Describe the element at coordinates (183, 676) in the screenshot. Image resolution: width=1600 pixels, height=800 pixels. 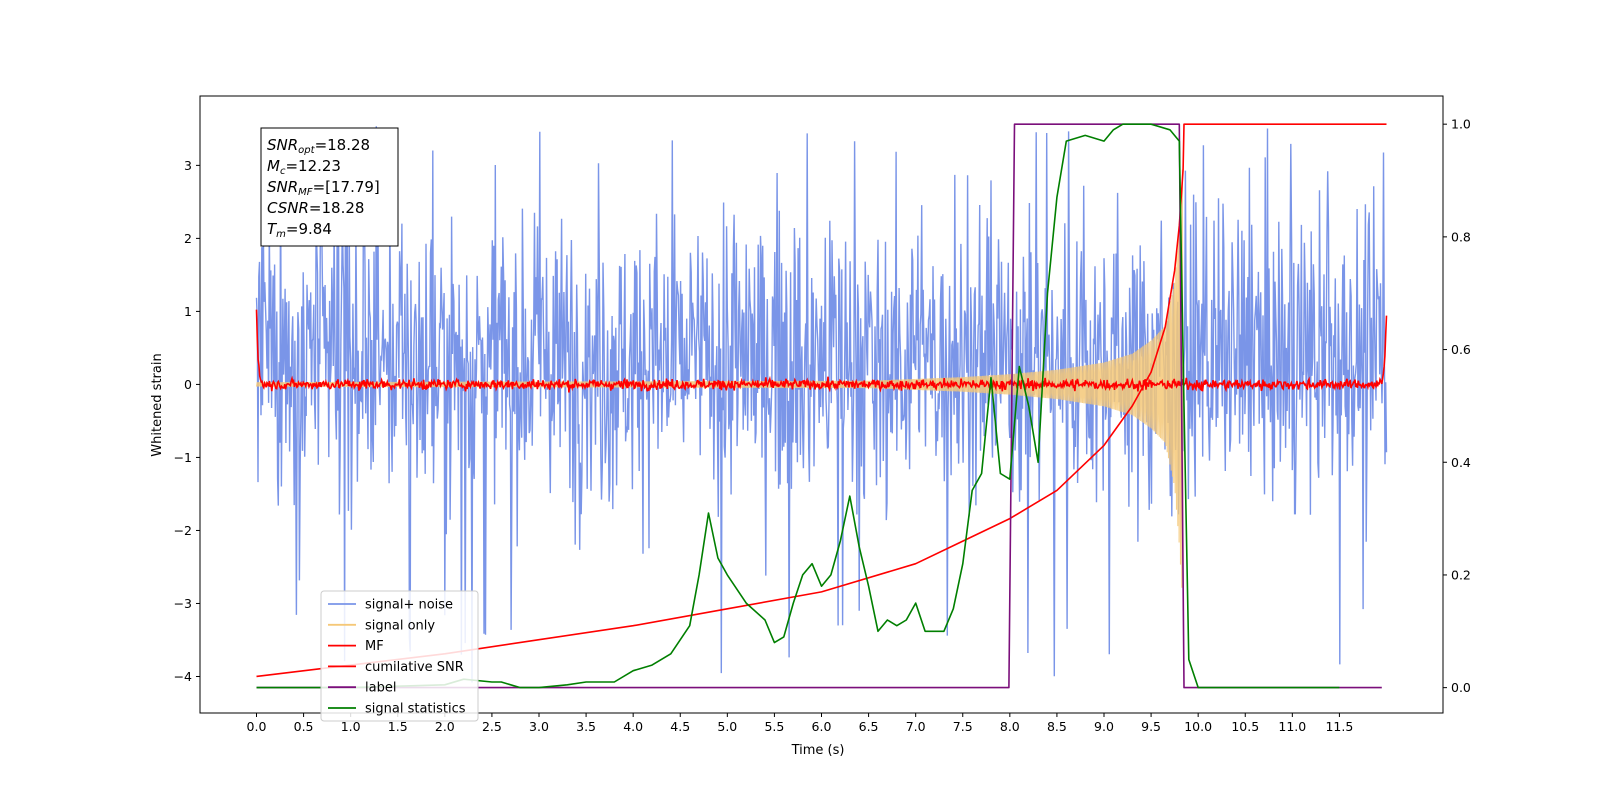
I see `y-tick-label: −4` at that location.